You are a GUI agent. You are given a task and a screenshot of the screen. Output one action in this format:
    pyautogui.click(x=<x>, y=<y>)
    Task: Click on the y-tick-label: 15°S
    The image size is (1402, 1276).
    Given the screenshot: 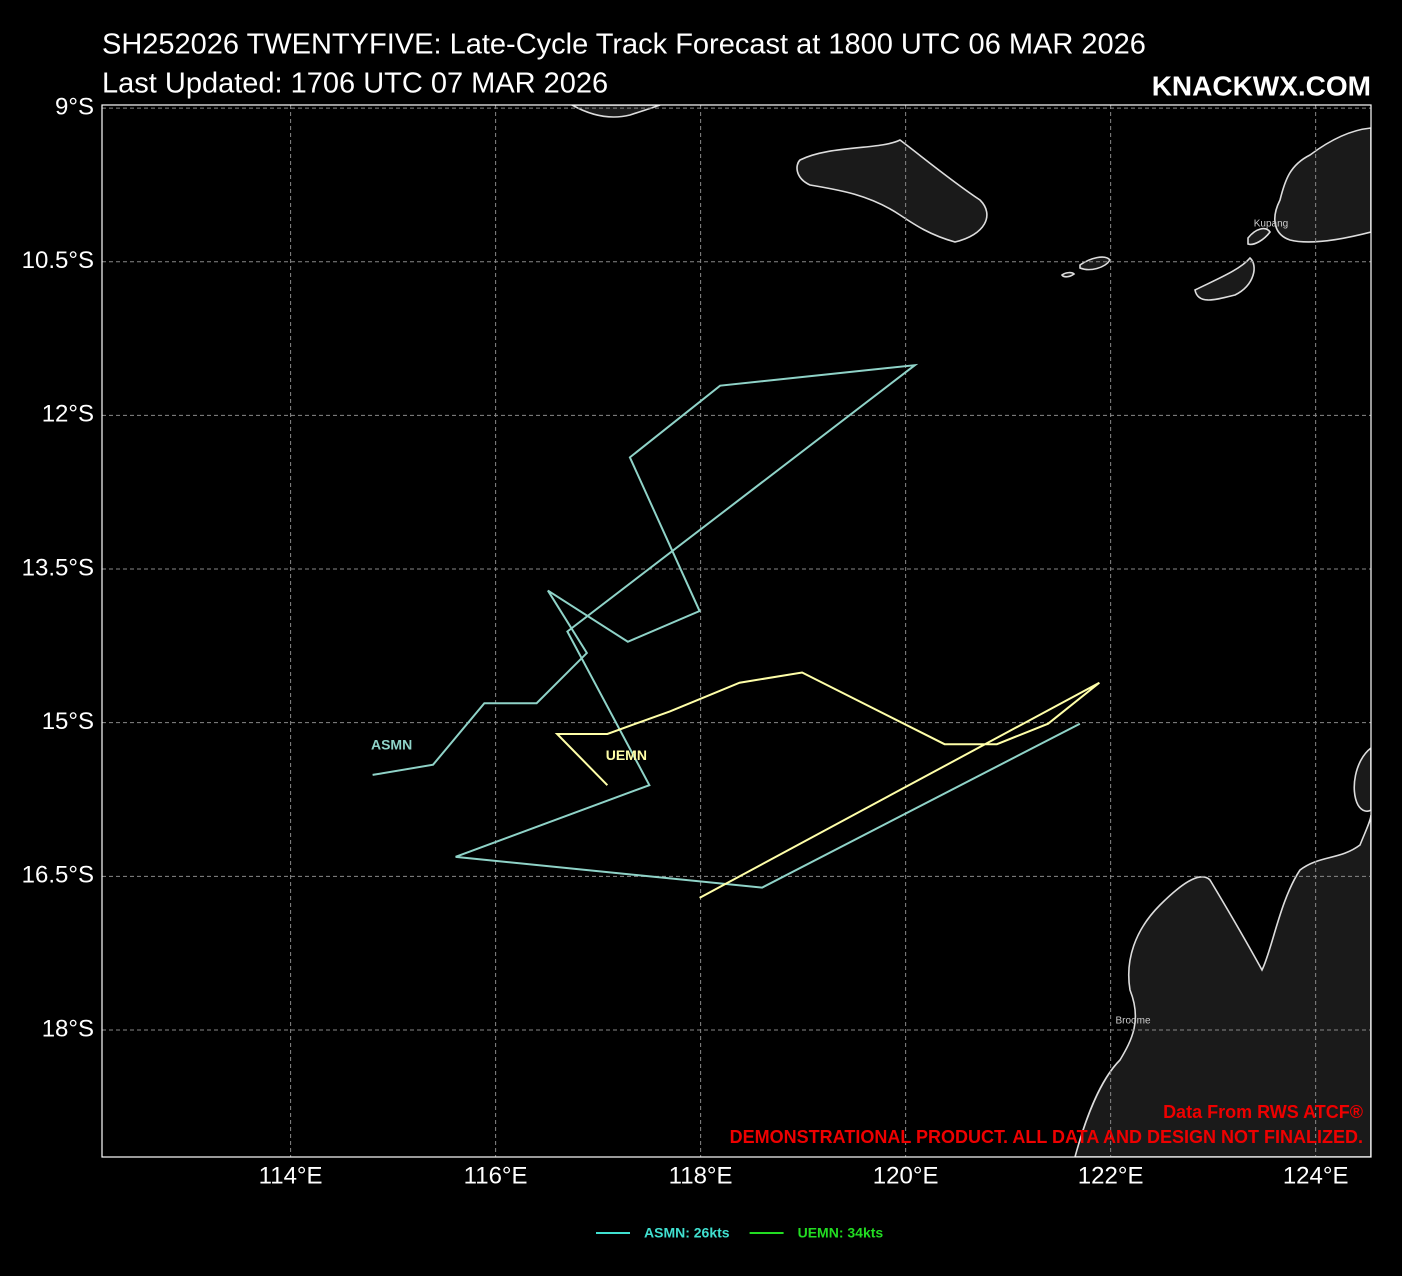 What is the action you would take?
    pyautogui.click(x=68, y=721)
    